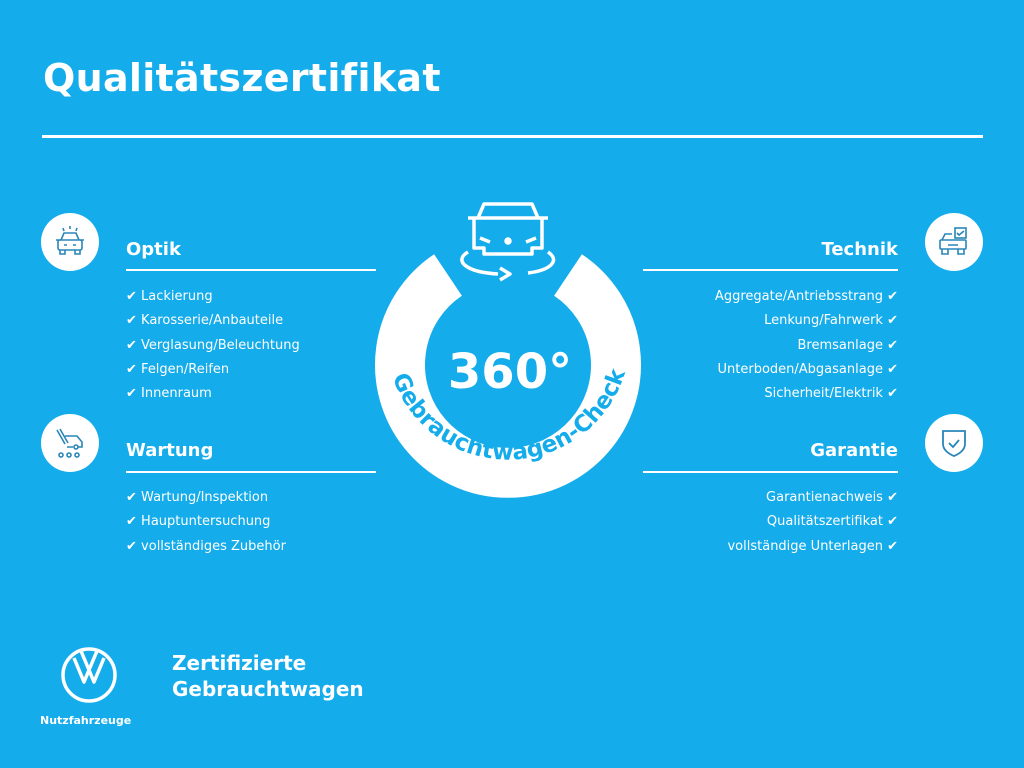 Image resolution: width=1024 pixels, height=768 pixels. I want to click on checklist-item: ✔ Lackierung, so click(256, 297).